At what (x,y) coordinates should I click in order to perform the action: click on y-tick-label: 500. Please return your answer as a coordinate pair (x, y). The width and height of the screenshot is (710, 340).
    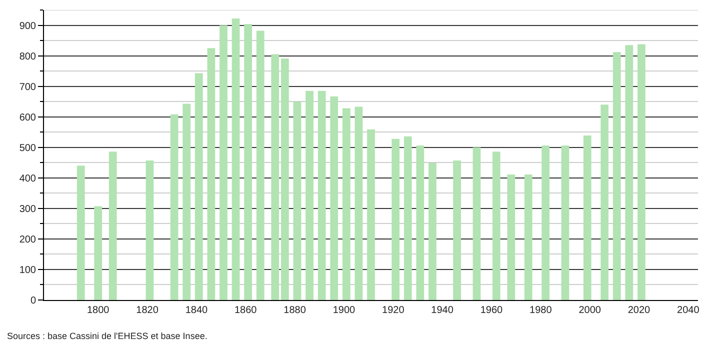
    Looking at the image, I should click on (27, 148).